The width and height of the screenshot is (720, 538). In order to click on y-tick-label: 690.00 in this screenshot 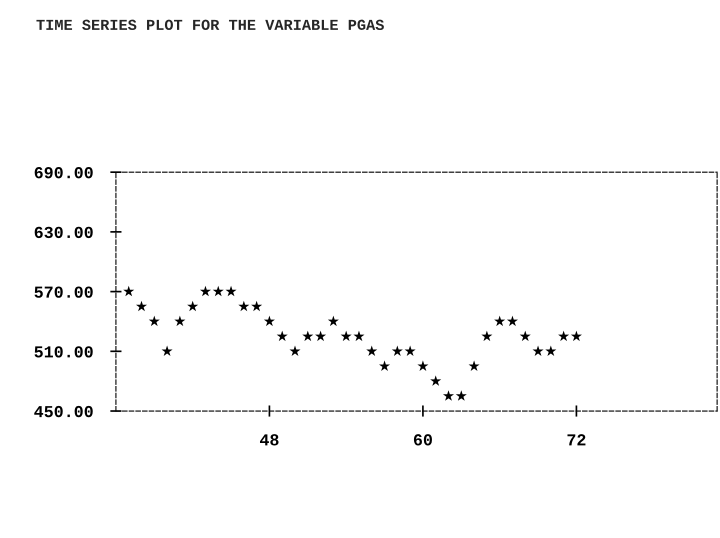, I will do `click(63, 172)`.